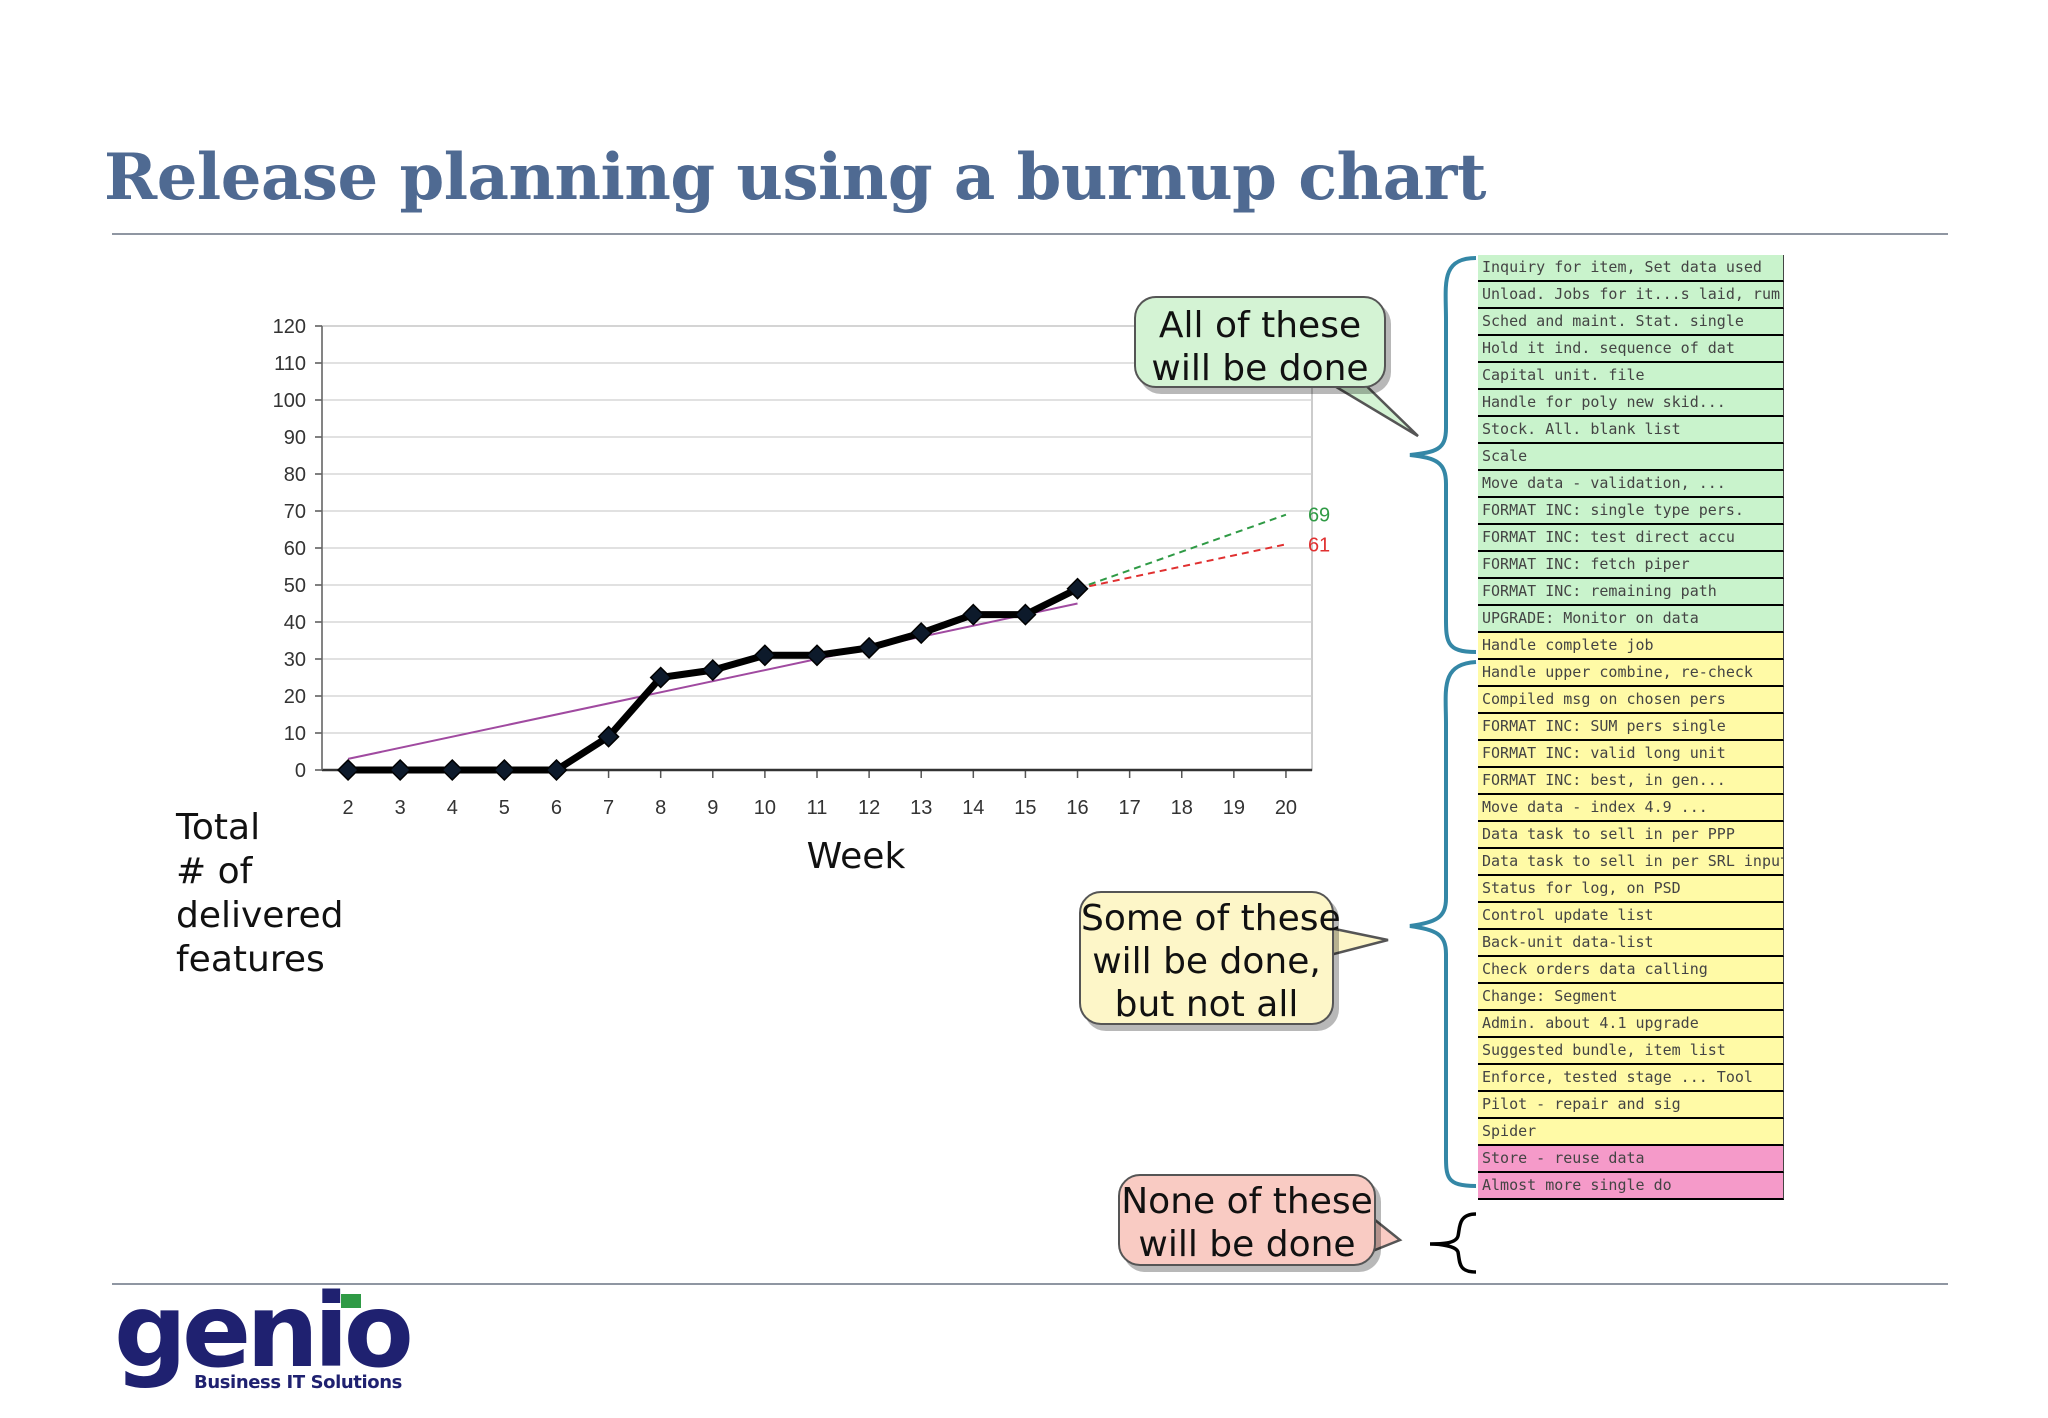 The width and height of the screenshot is (2048, 1418). What do you see at coordinates (608, 808) in the screenshot?
I see `x-tick-label: 7` at bounding box center [608, 808].